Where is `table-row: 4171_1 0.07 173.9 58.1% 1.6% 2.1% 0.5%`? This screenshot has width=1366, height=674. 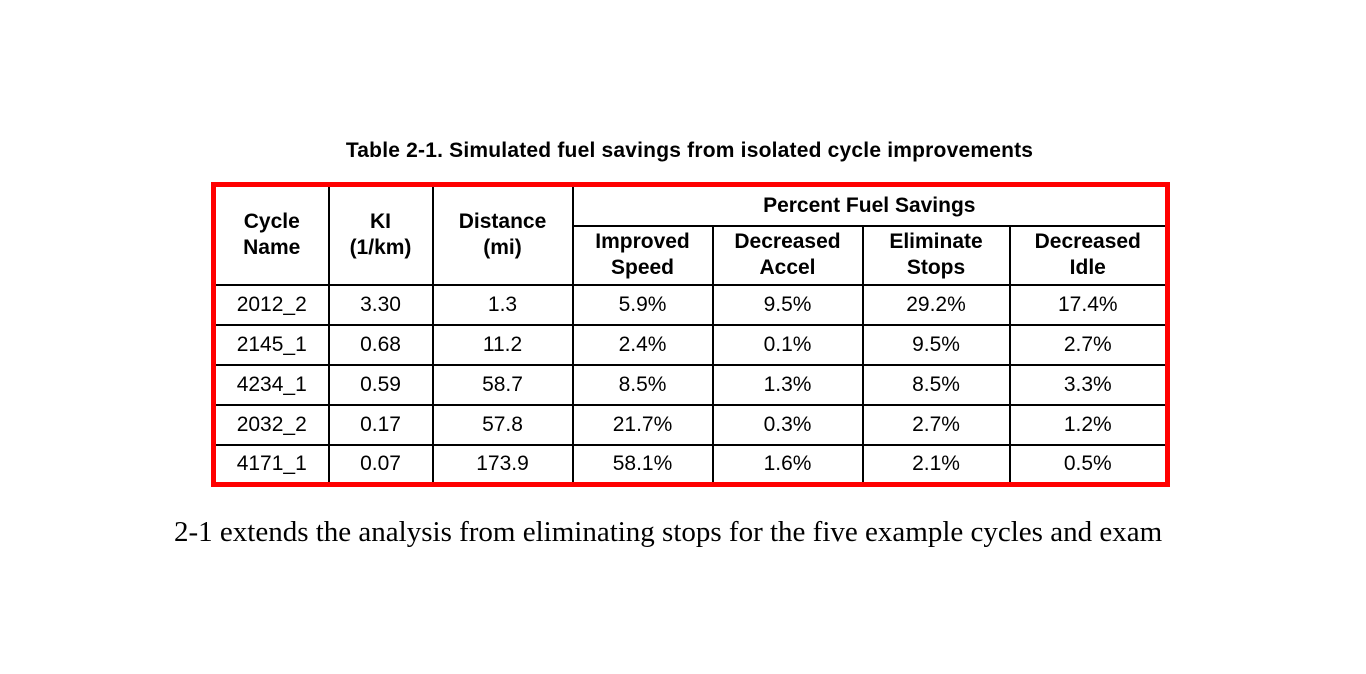
table-row: 4171_1 0.07 173.9 58.1% 1.6% 2.1% 0.5% is located at coordinates (690, 464).